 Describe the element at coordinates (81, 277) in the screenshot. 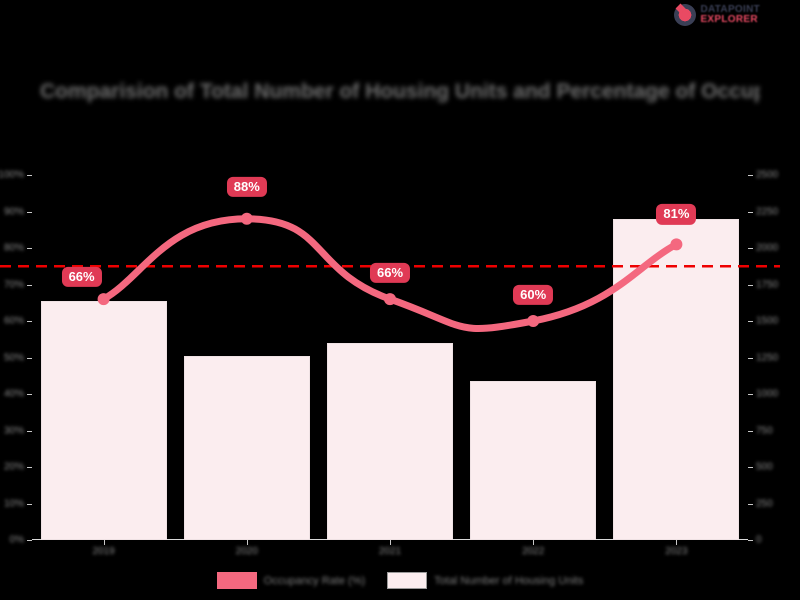

I see `data-label-2019: 66%` at that location.